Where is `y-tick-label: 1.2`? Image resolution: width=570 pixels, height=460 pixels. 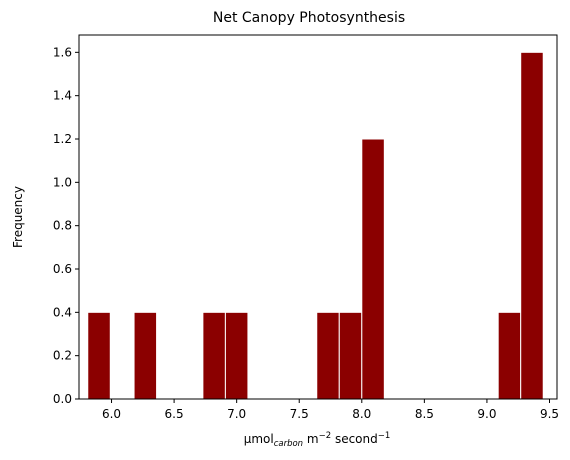
y-tick-label: 1.2 is located at coordinates (62, 139).